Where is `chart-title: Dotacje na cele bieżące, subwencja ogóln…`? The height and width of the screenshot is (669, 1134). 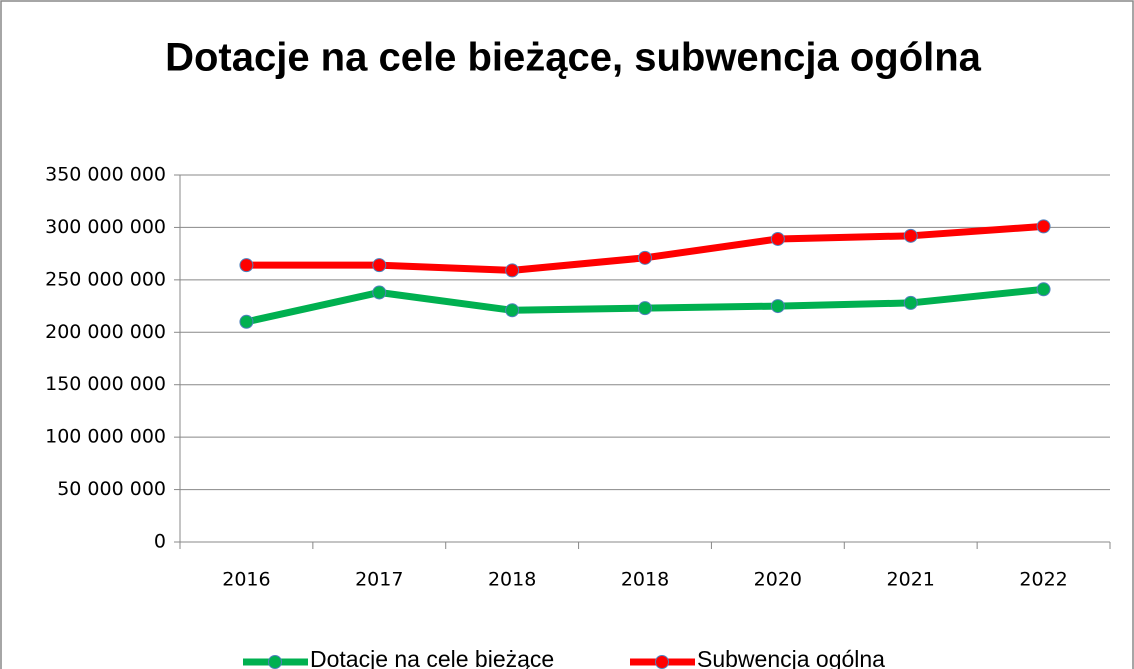
chart-title: Dotacje na cele bieżące, subwencja ogóln… is located at coordinates (573, 58).